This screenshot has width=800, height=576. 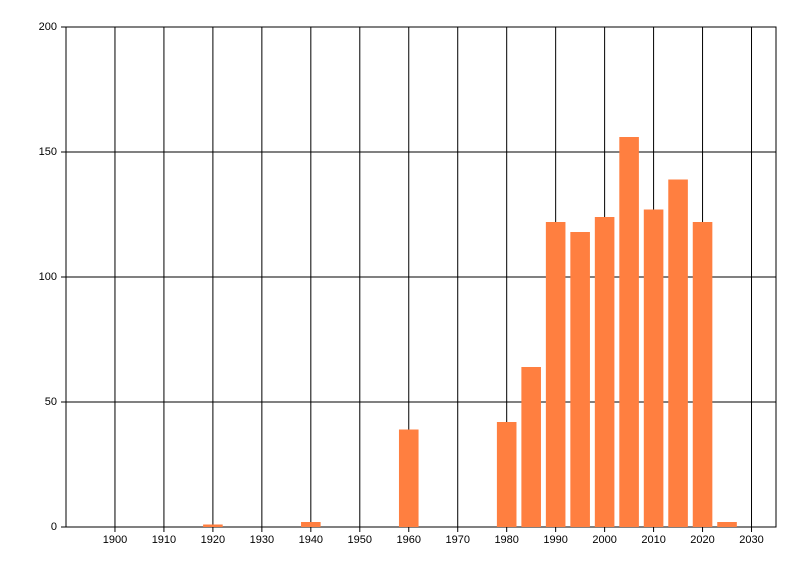 I want to click on x-tick-label: 1950, so click(x=360, y=540).